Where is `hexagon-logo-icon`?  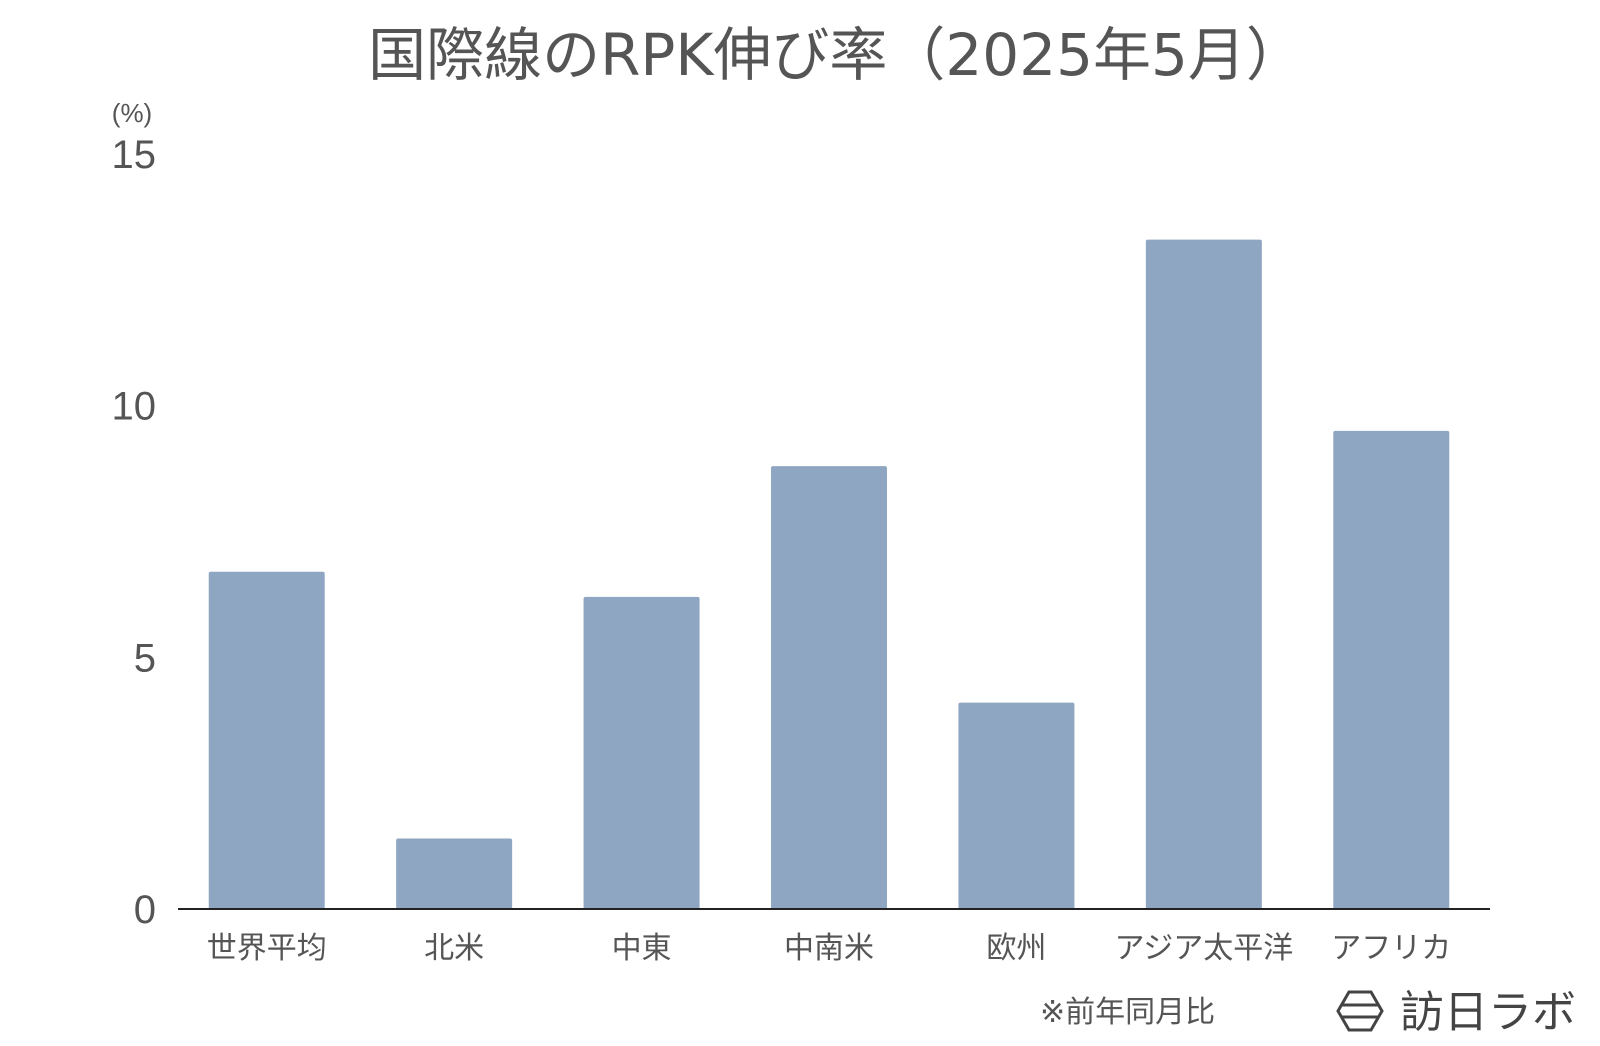
hexagon-logo-icon is located at coordinates (1360, 1011).